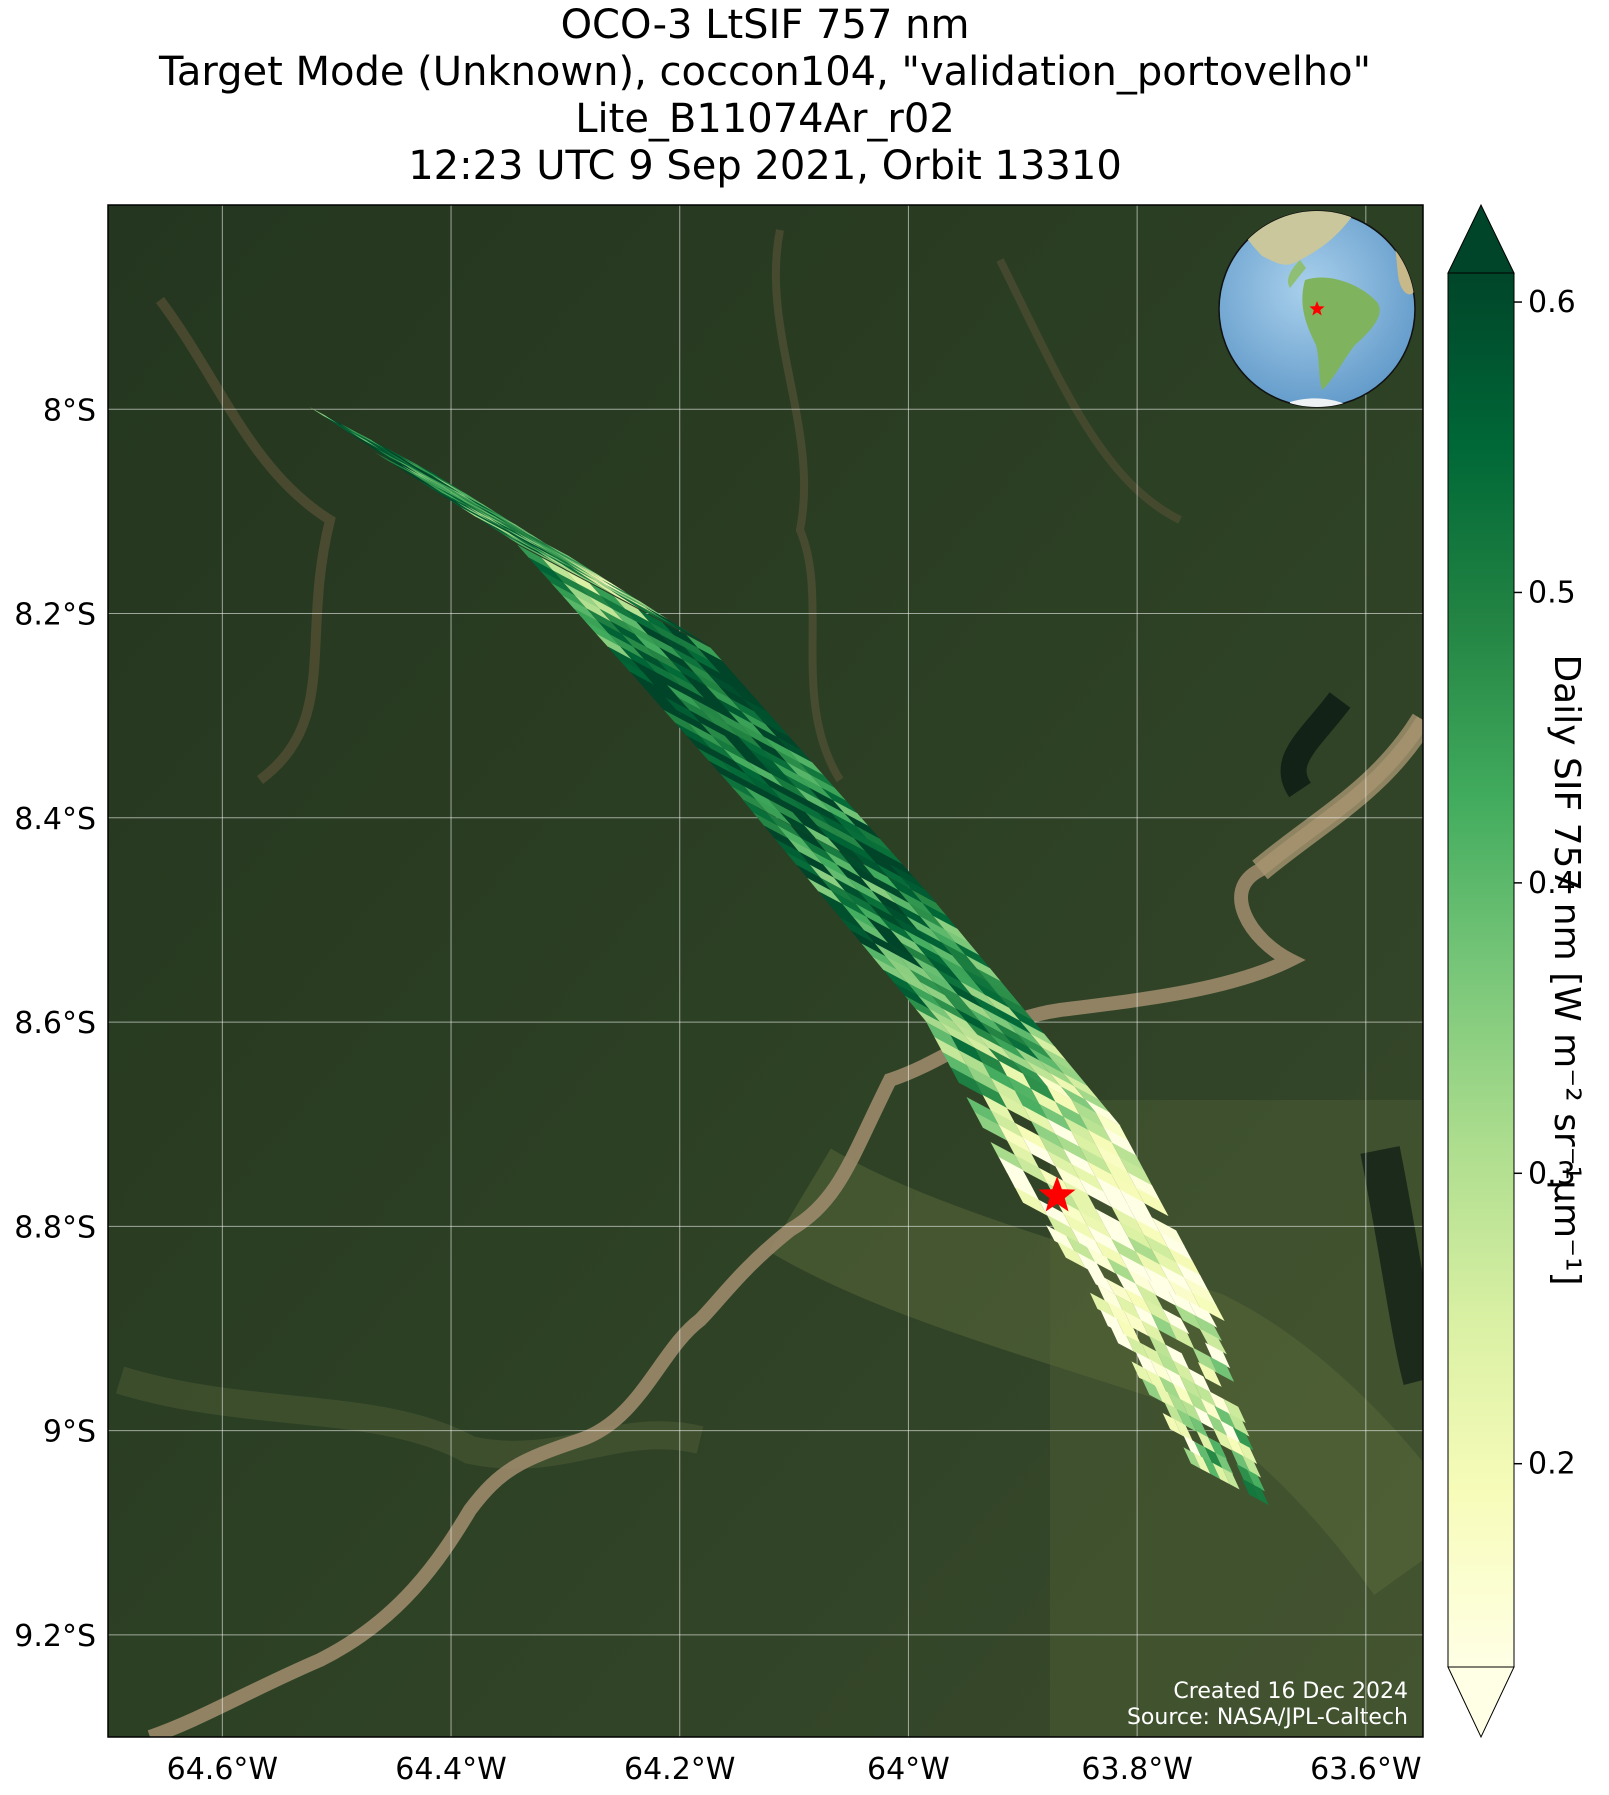 The height and width of the screenshot is (1795, 1609). Describe the element at coordinates (55, 819) in the screenshot. I see `lat-tick-label: 8.4°S` at that location.